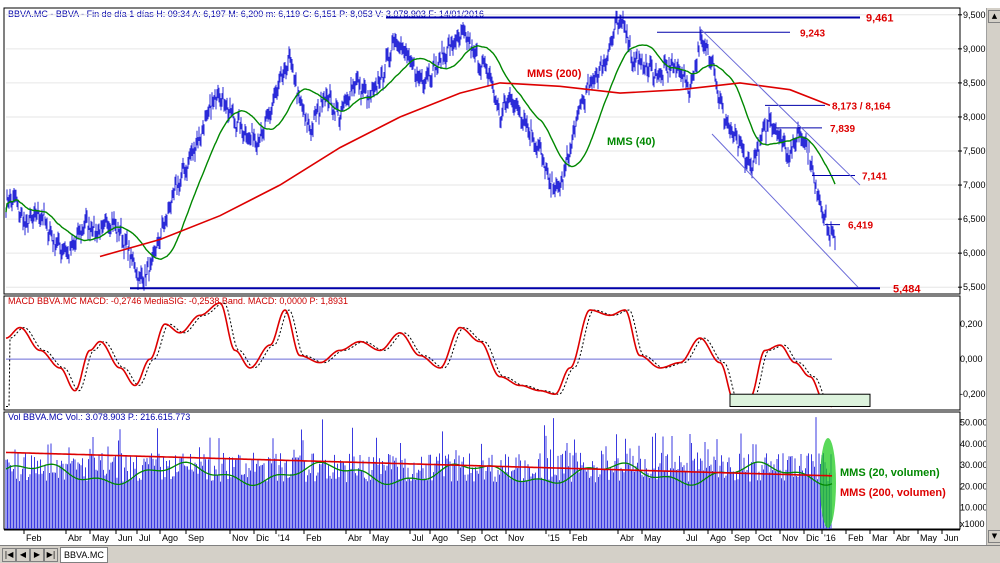  What do you see at coordinates (880, 538) in the screenshot?
I see `x-tick-label: Mar` at bounding box center [880, 538].